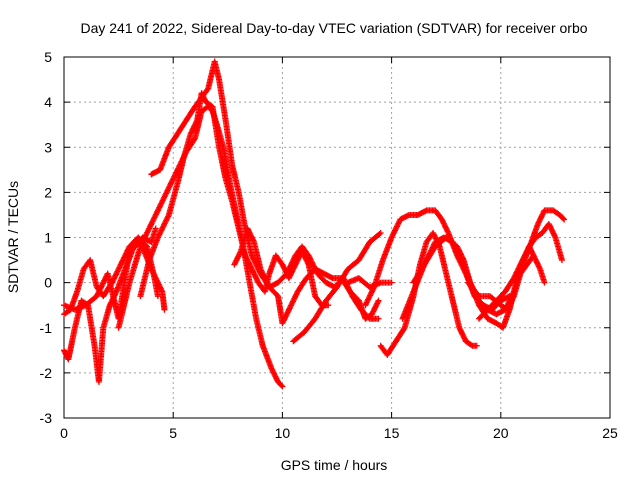 The width and height of the screenshot is (640, 480). What do you see at coordinates (610, 433) in the screenshot?
I see `x-tick-label: 25` at bounding box center [610, 433].